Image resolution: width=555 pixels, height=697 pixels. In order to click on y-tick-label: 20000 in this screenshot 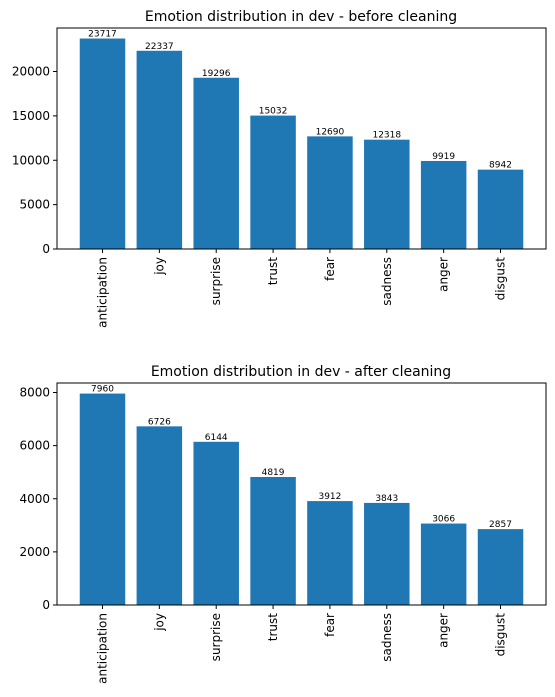, I will do `click(31, 72)`.